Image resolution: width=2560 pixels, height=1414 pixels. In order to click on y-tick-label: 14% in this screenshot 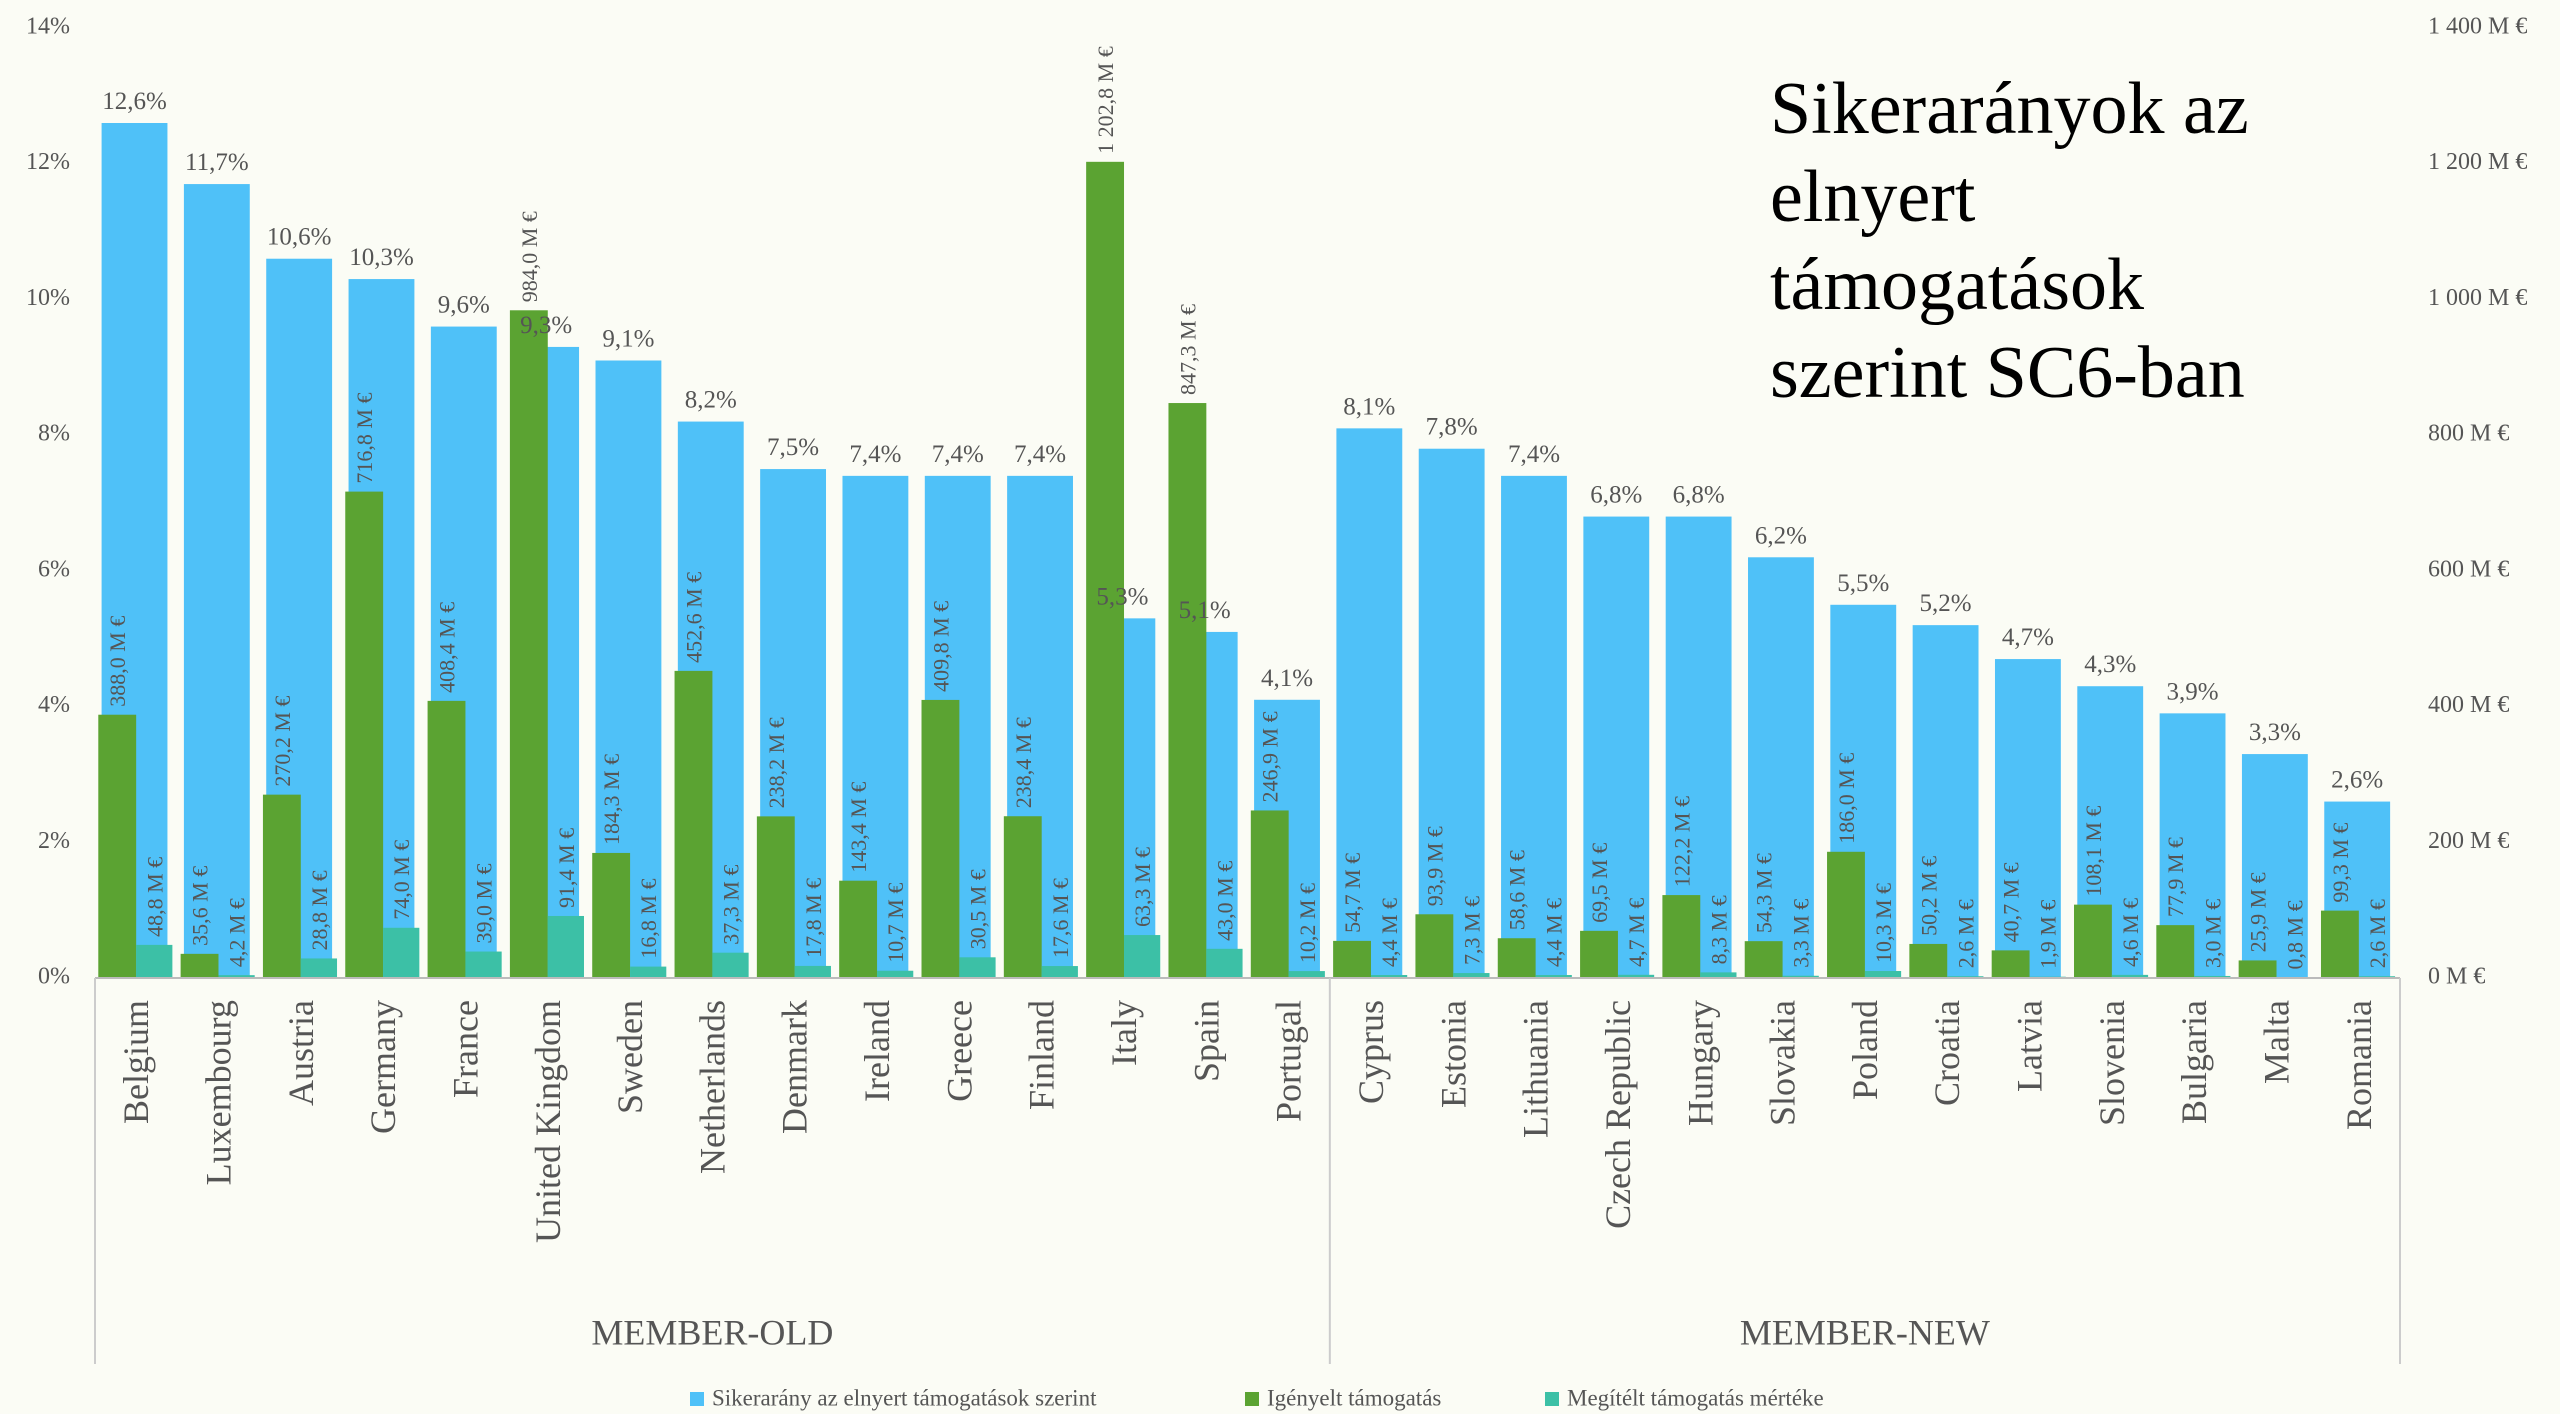, I will do `click(48, 27)`.